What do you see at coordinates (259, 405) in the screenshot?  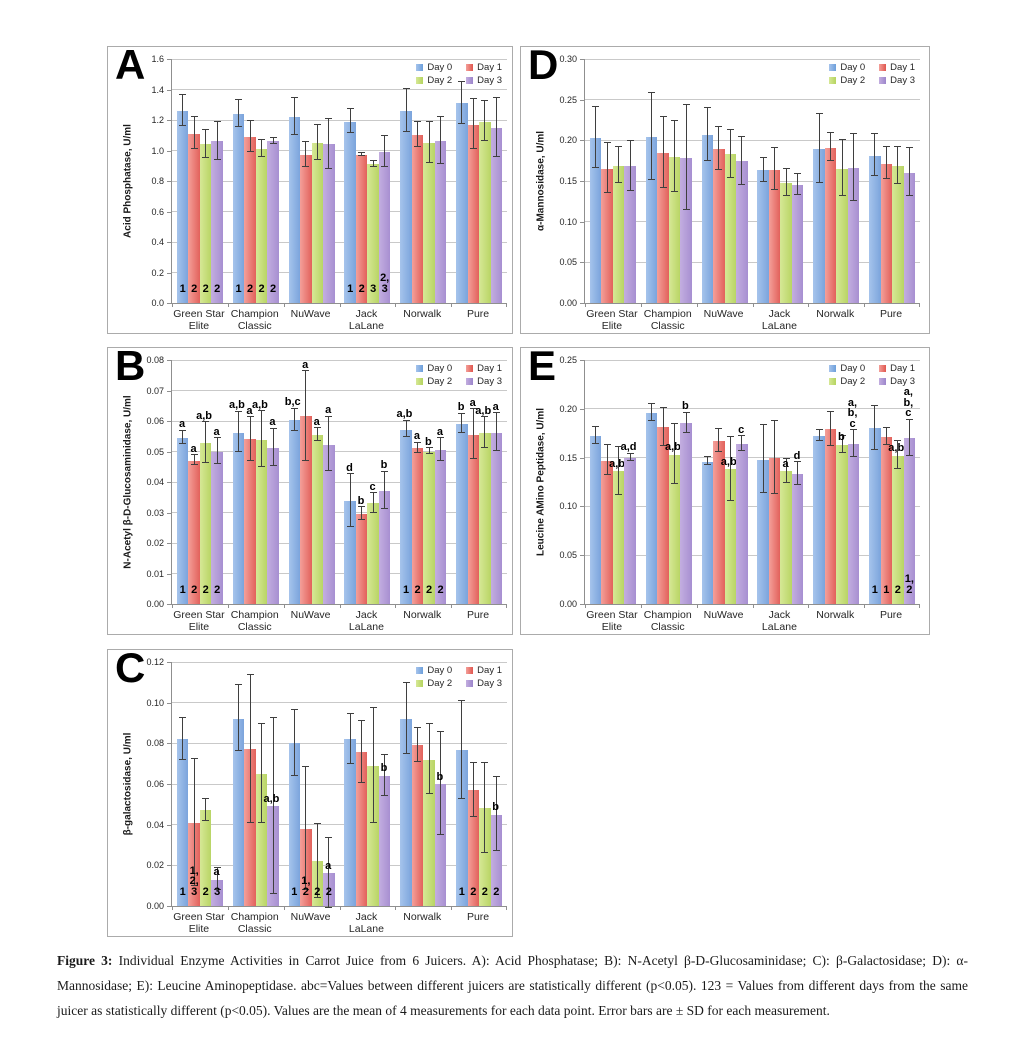 I see `bar-letter-label: a,b` at bounding box center [259, 405].